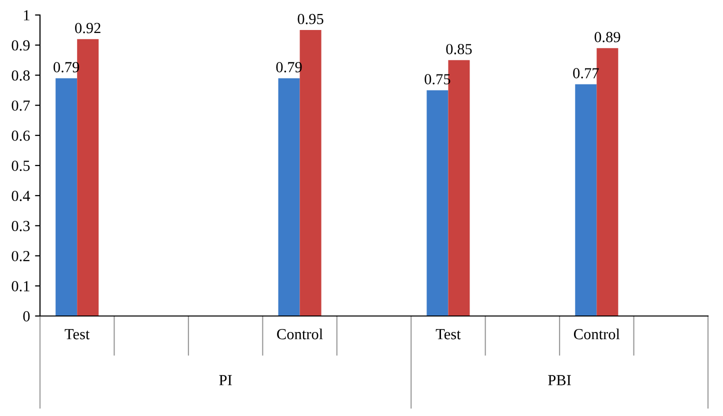 This screenshot has height=416, width=723. I want to click on y-tick-label: 0.3, so click(21, 226).